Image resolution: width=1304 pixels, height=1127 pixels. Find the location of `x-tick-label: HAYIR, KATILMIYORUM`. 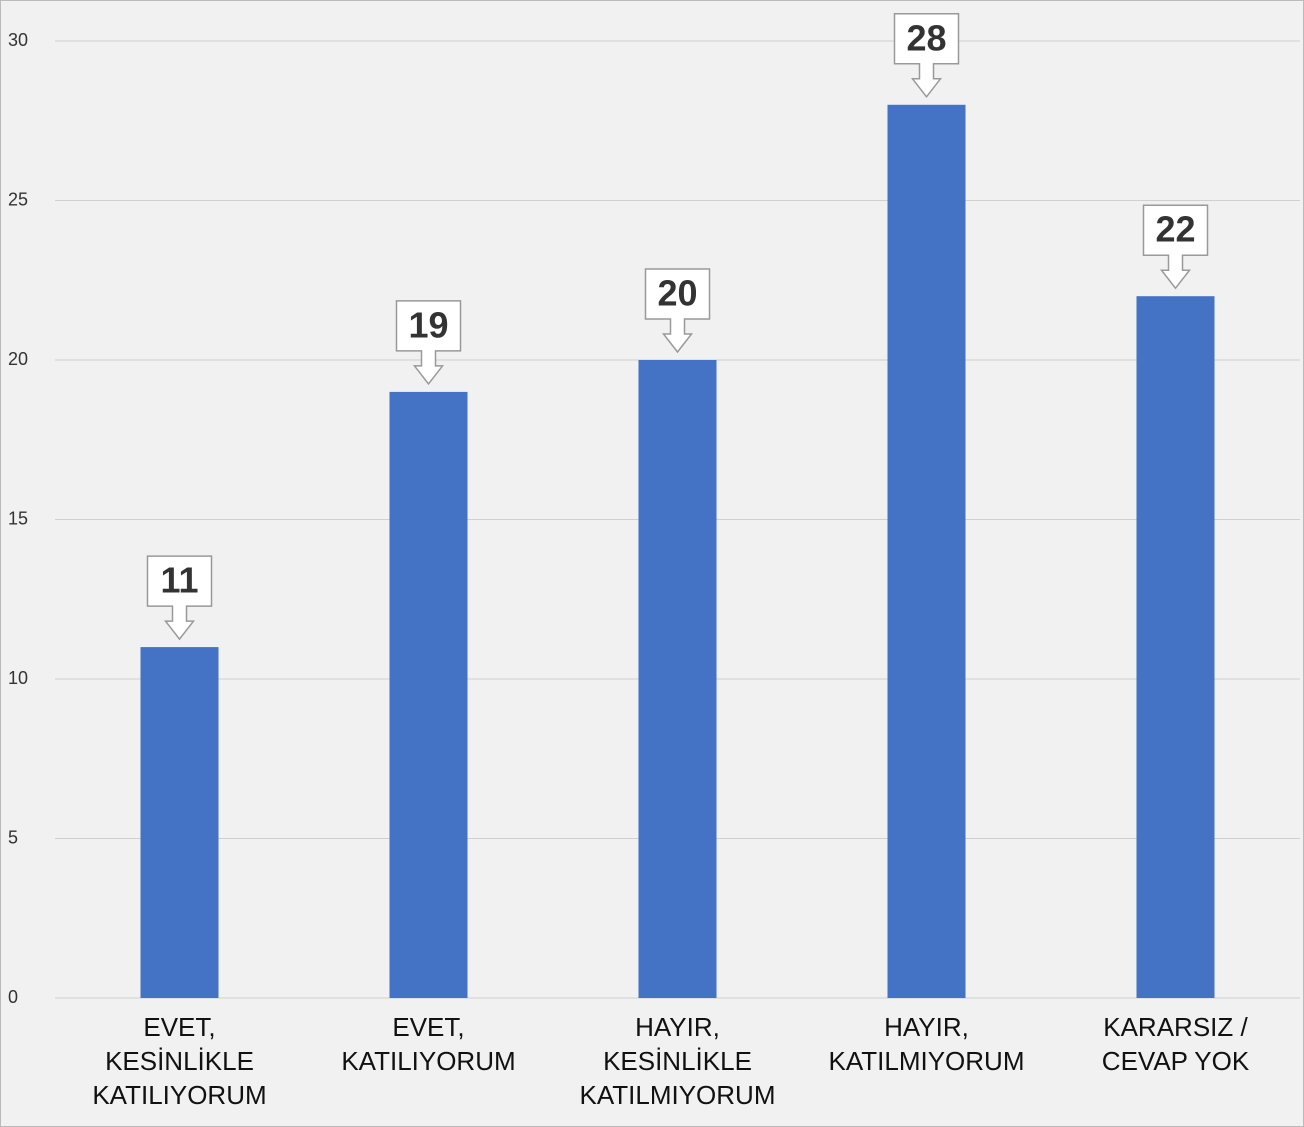

x-tick-label: HAYIR, KATILMIYORUM is located at coordinates (926, 1044).